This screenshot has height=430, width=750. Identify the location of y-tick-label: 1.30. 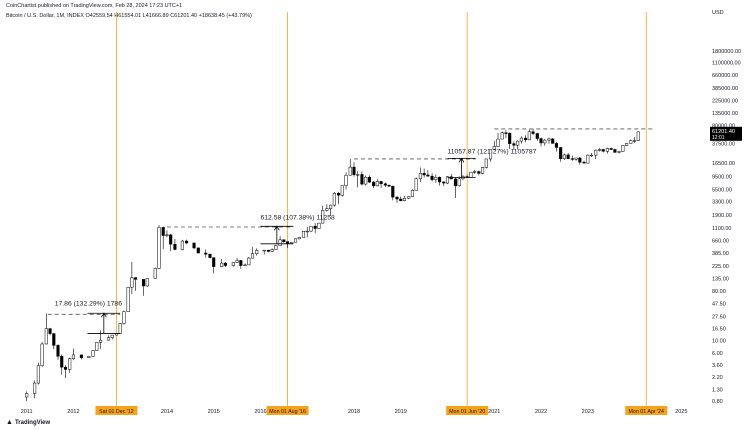
(717, 390).